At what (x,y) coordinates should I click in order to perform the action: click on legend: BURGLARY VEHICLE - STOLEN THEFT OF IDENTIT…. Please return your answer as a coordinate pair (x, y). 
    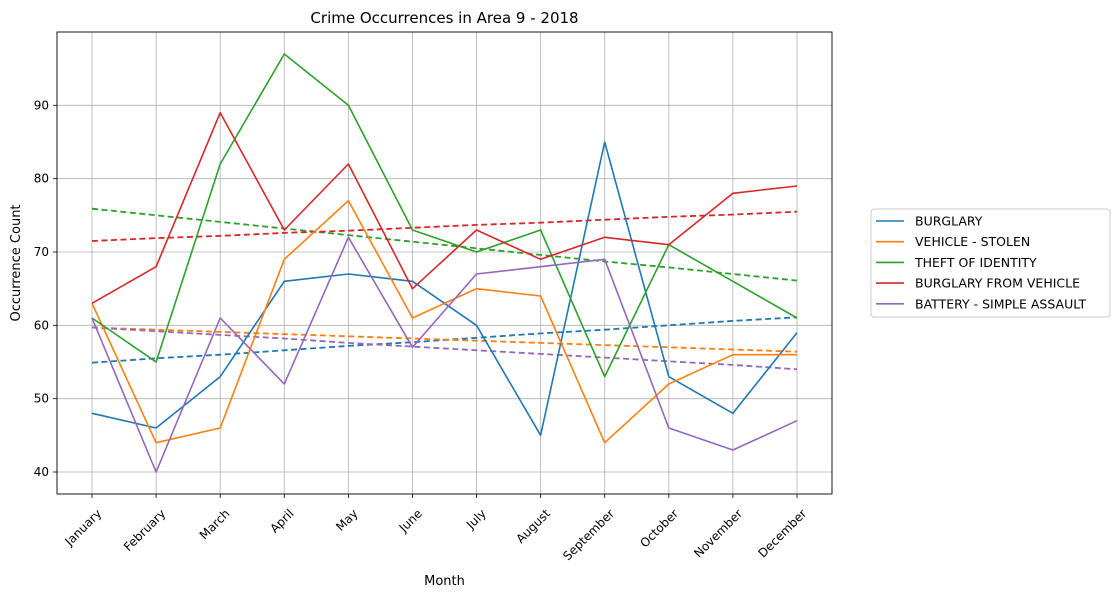
    Looking at the image, I should click on (990, 263).